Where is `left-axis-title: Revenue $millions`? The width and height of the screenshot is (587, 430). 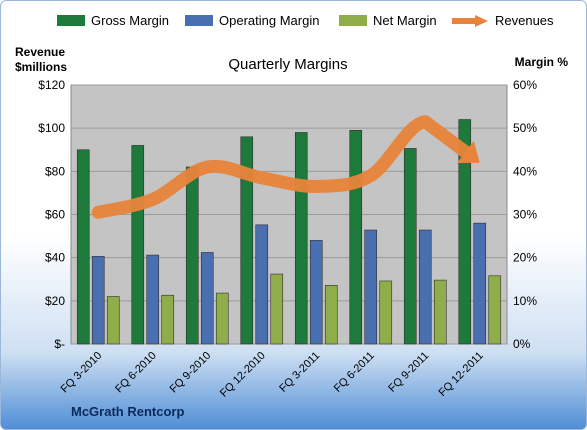
left-axis-title: Revenue $millions is located at coordinates (41, 60).